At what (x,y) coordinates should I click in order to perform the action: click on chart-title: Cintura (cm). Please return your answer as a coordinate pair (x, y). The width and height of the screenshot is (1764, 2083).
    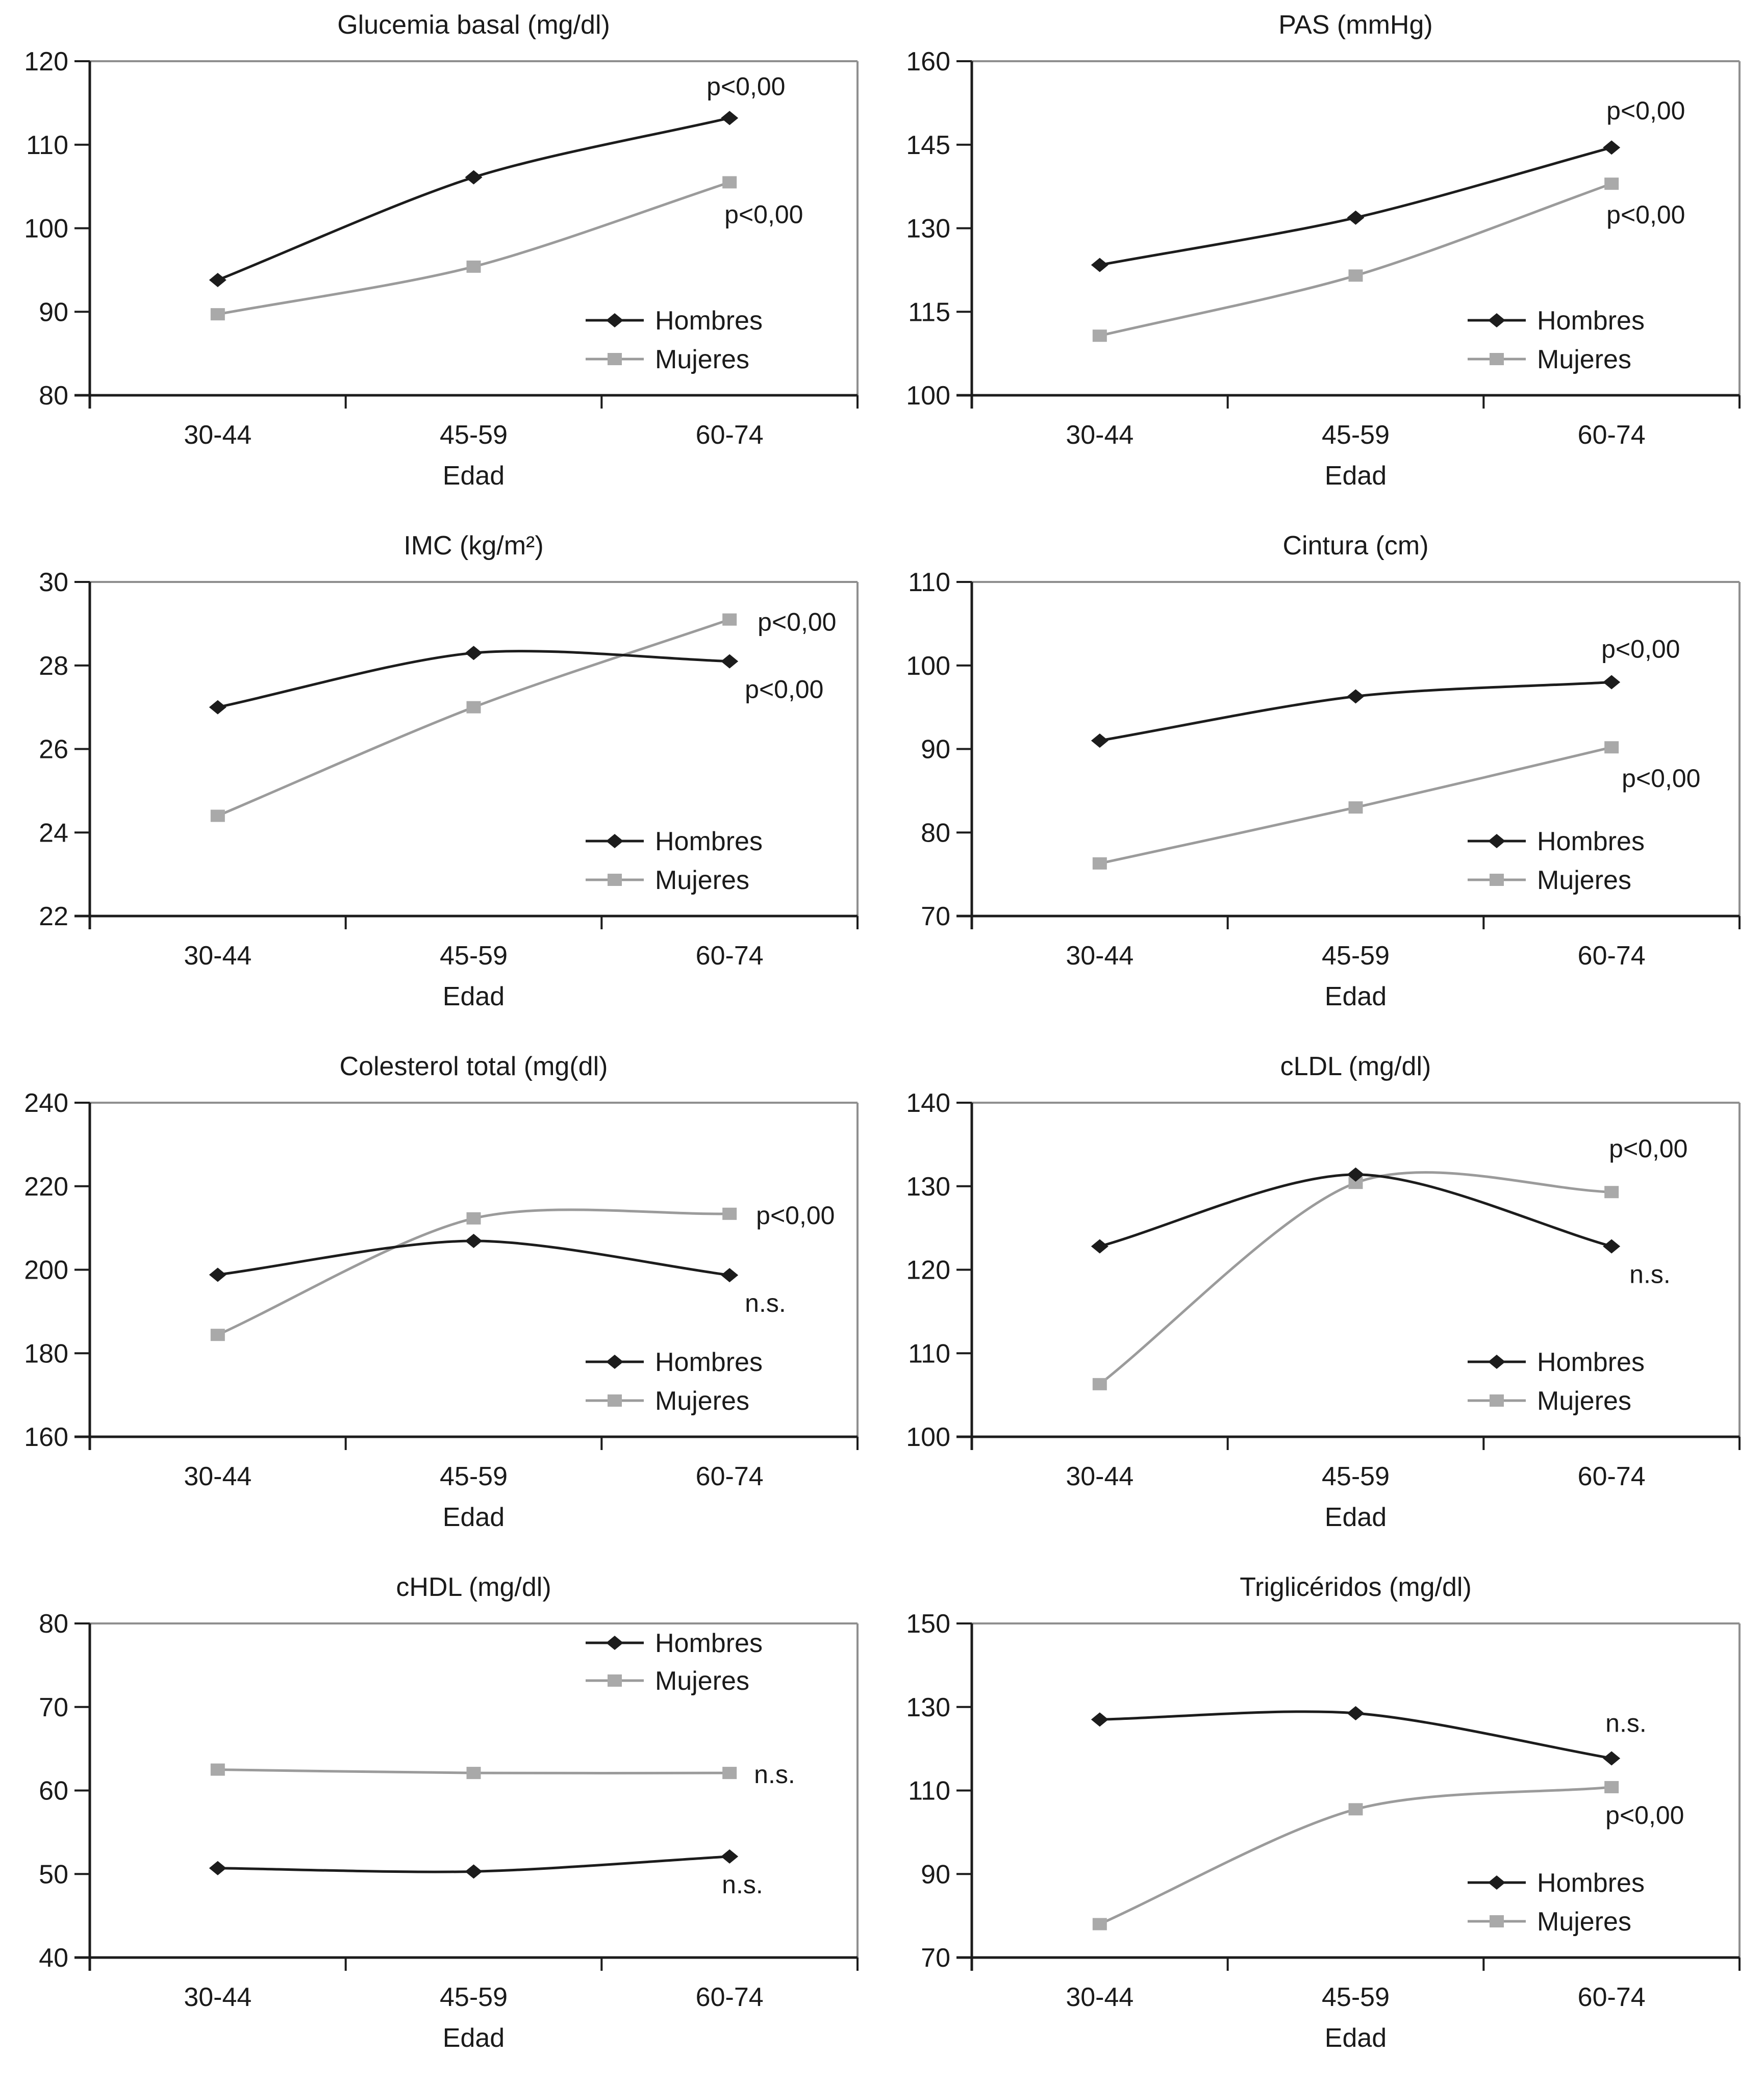
    Looking at the image, I should click on (1355, 546).